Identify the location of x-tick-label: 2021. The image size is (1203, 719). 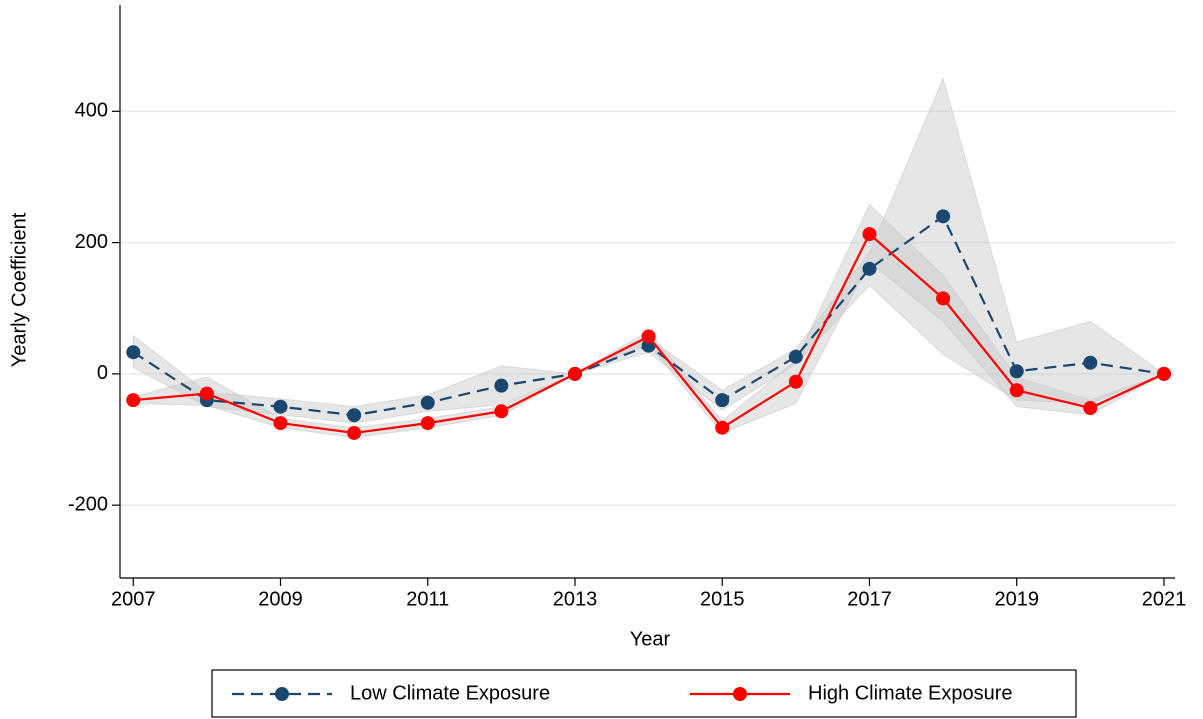
(1164, 599).